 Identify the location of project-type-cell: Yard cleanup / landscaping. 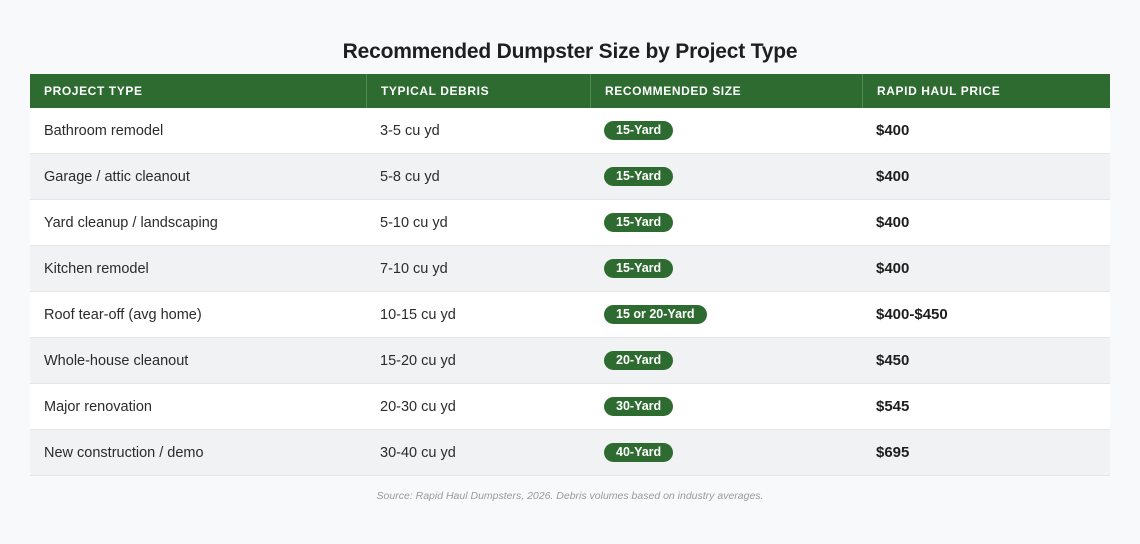
(131, 222).